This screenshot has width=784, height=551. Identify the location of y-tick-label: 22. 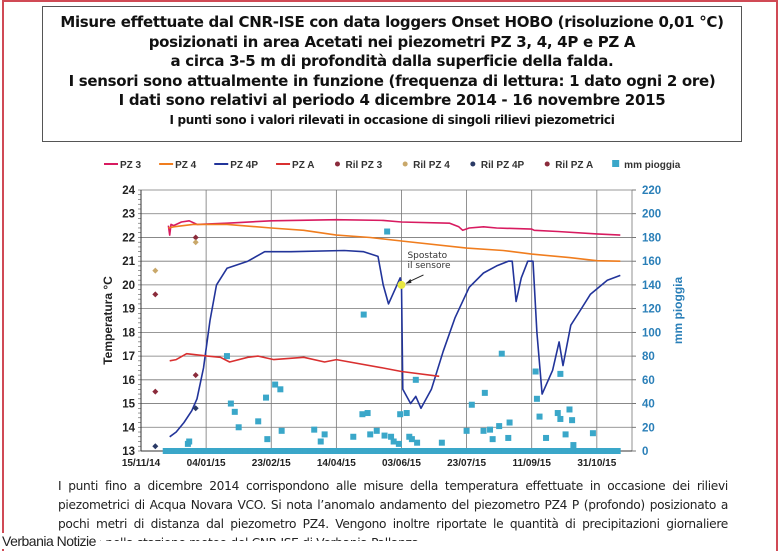
(128, 238).